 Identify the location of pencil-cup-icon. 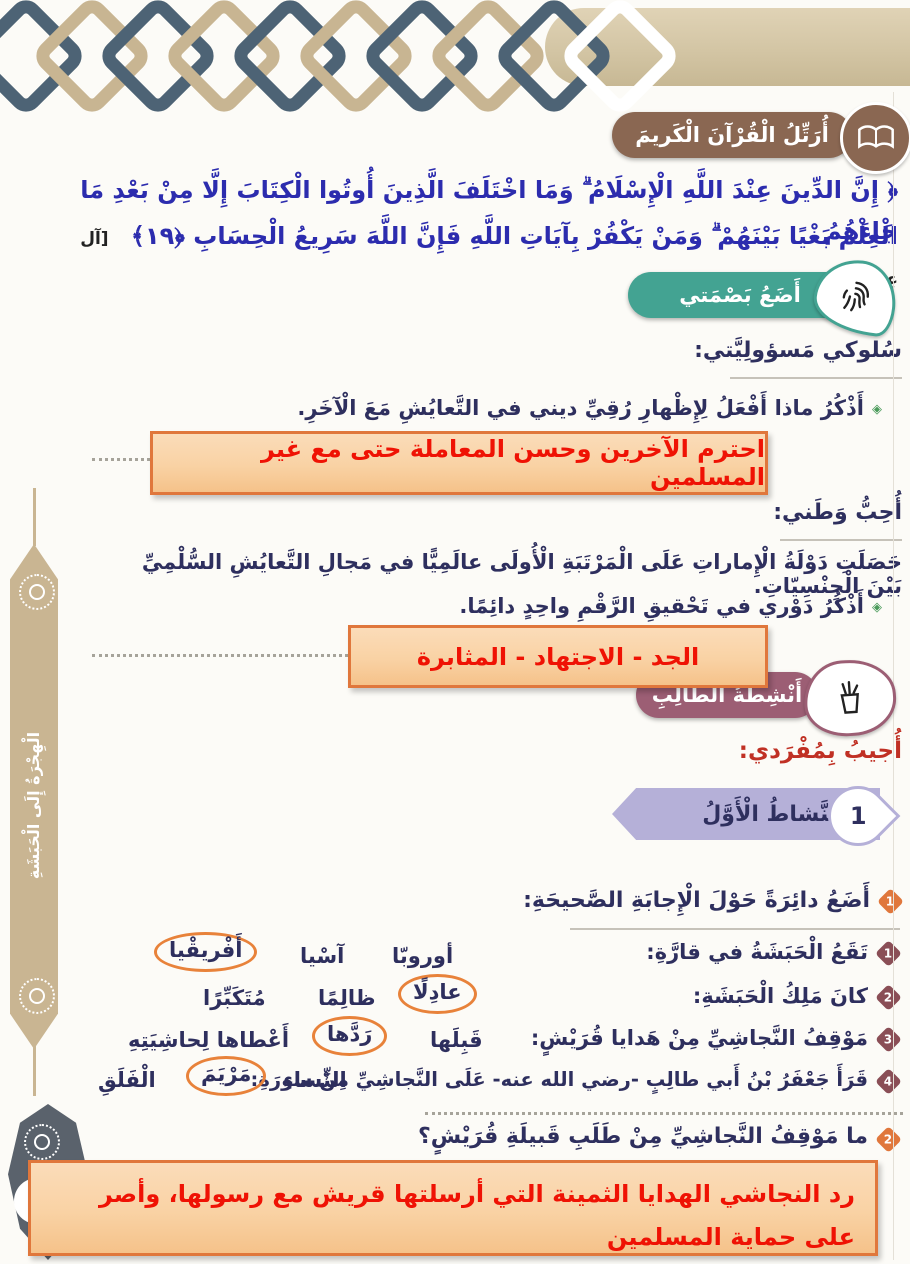
(850, 698).